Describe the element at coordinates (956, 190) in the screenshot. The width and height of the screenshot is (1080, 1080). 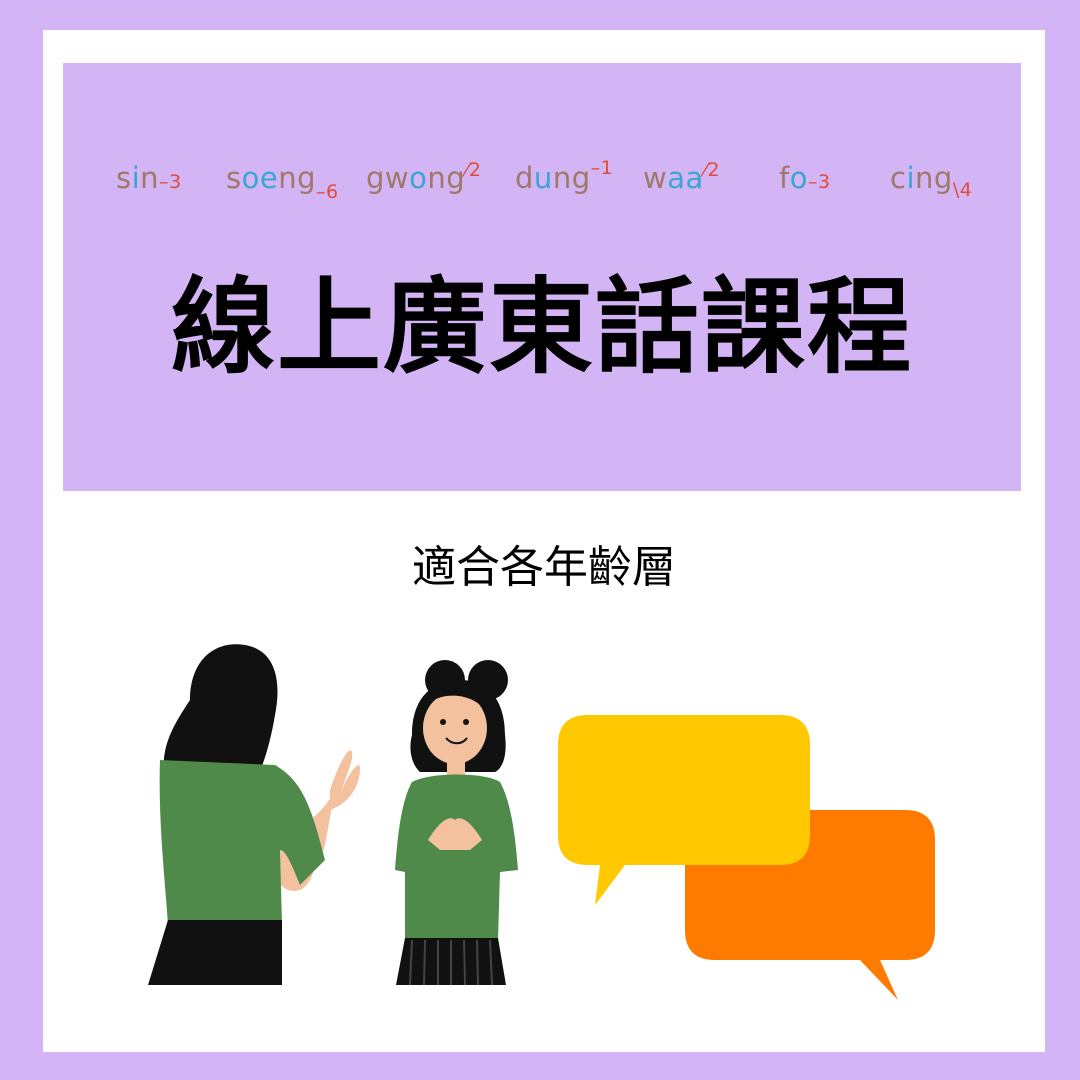
I see `tone-mark-icon: \` at that location.